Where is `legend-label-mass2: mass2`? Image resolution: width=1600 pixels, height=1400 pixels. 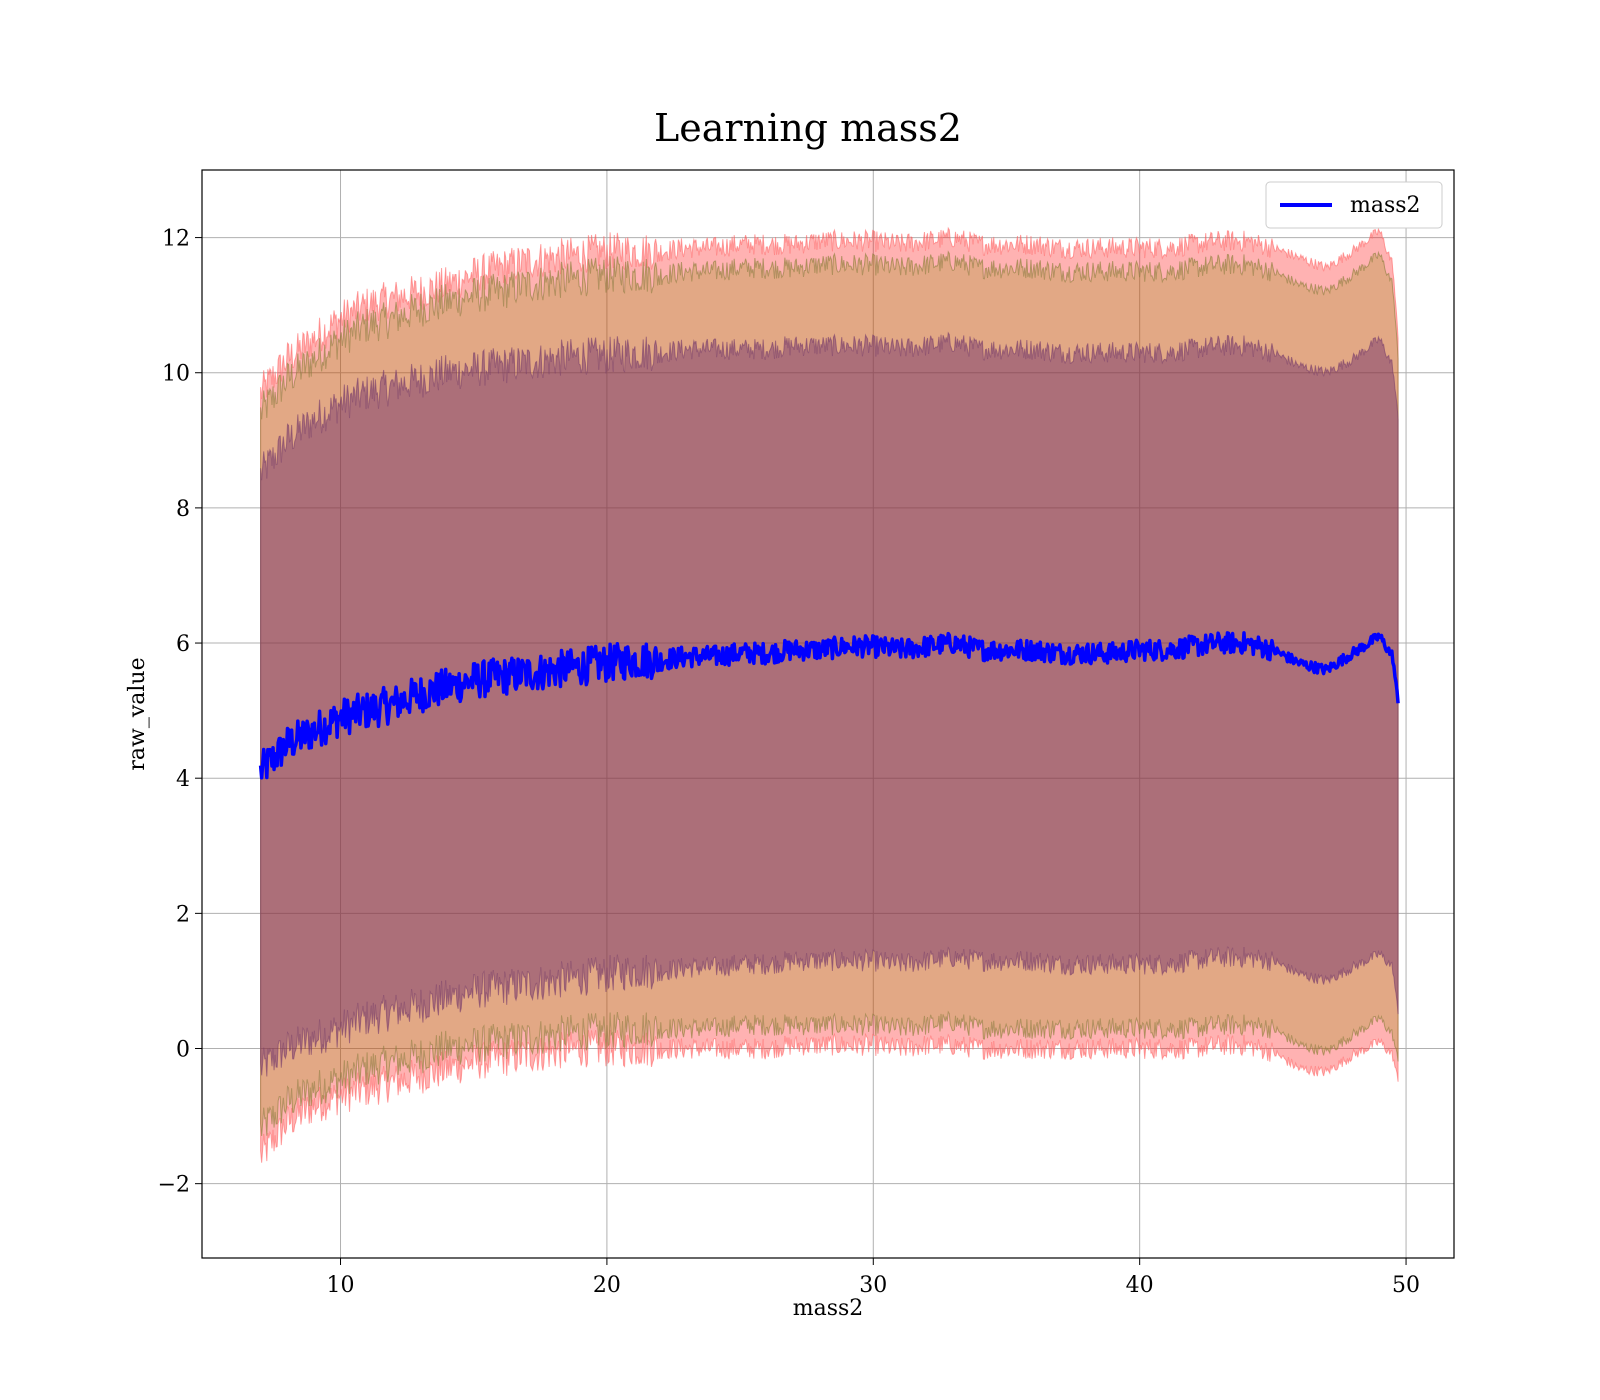
legend-label-mass2: mass2 is located at coordinates (1385, 205).